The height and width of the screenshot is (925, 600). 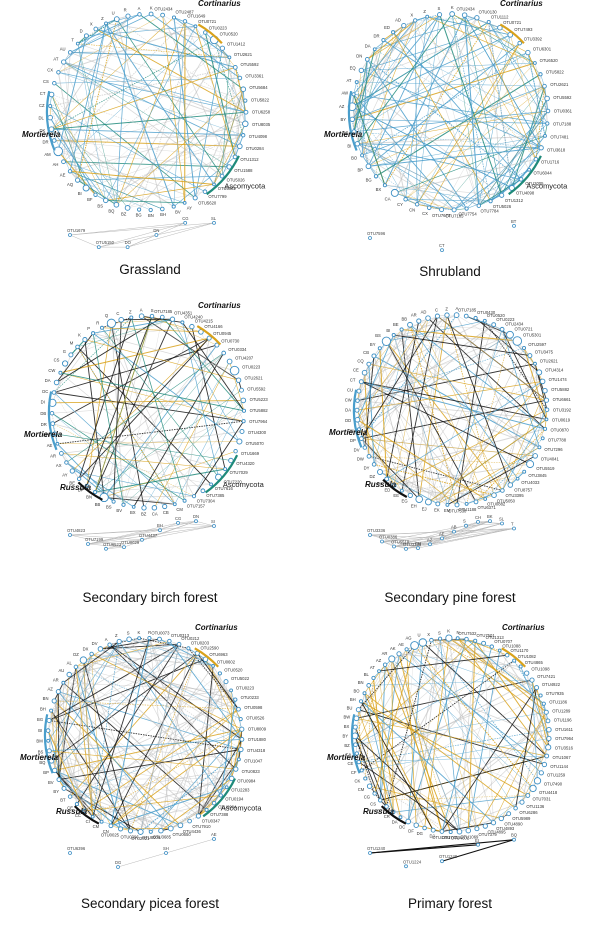 I want to click on node-label: CX, so click(x=50, y=70).